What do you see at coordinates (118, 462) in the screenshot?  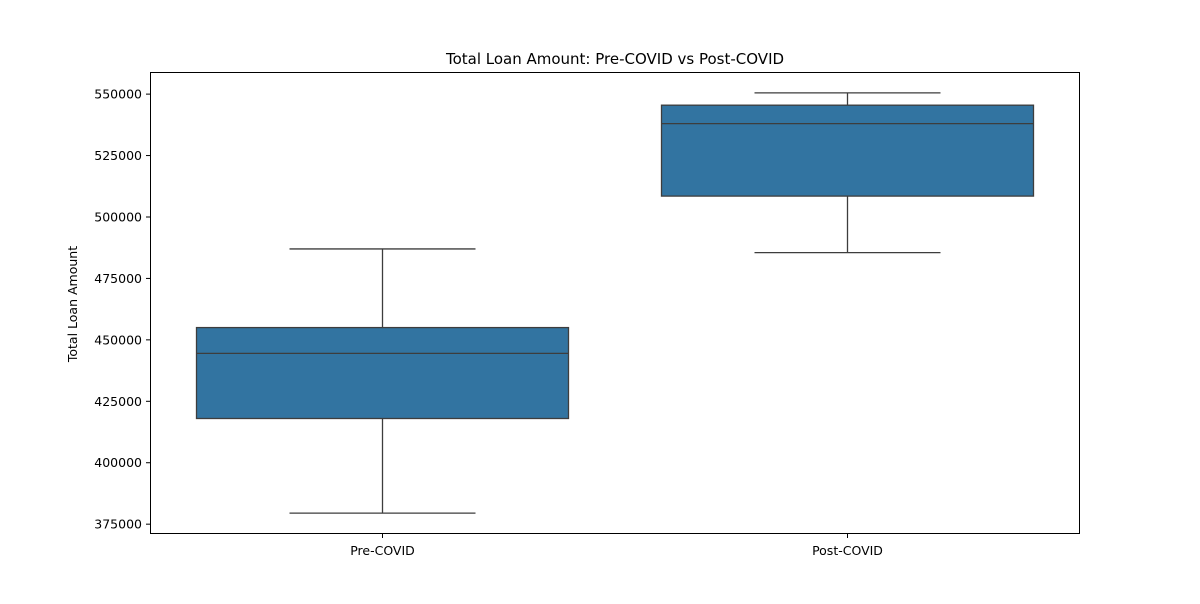 I see `y-tick-label: 400000` at bounding box center [118, 462].